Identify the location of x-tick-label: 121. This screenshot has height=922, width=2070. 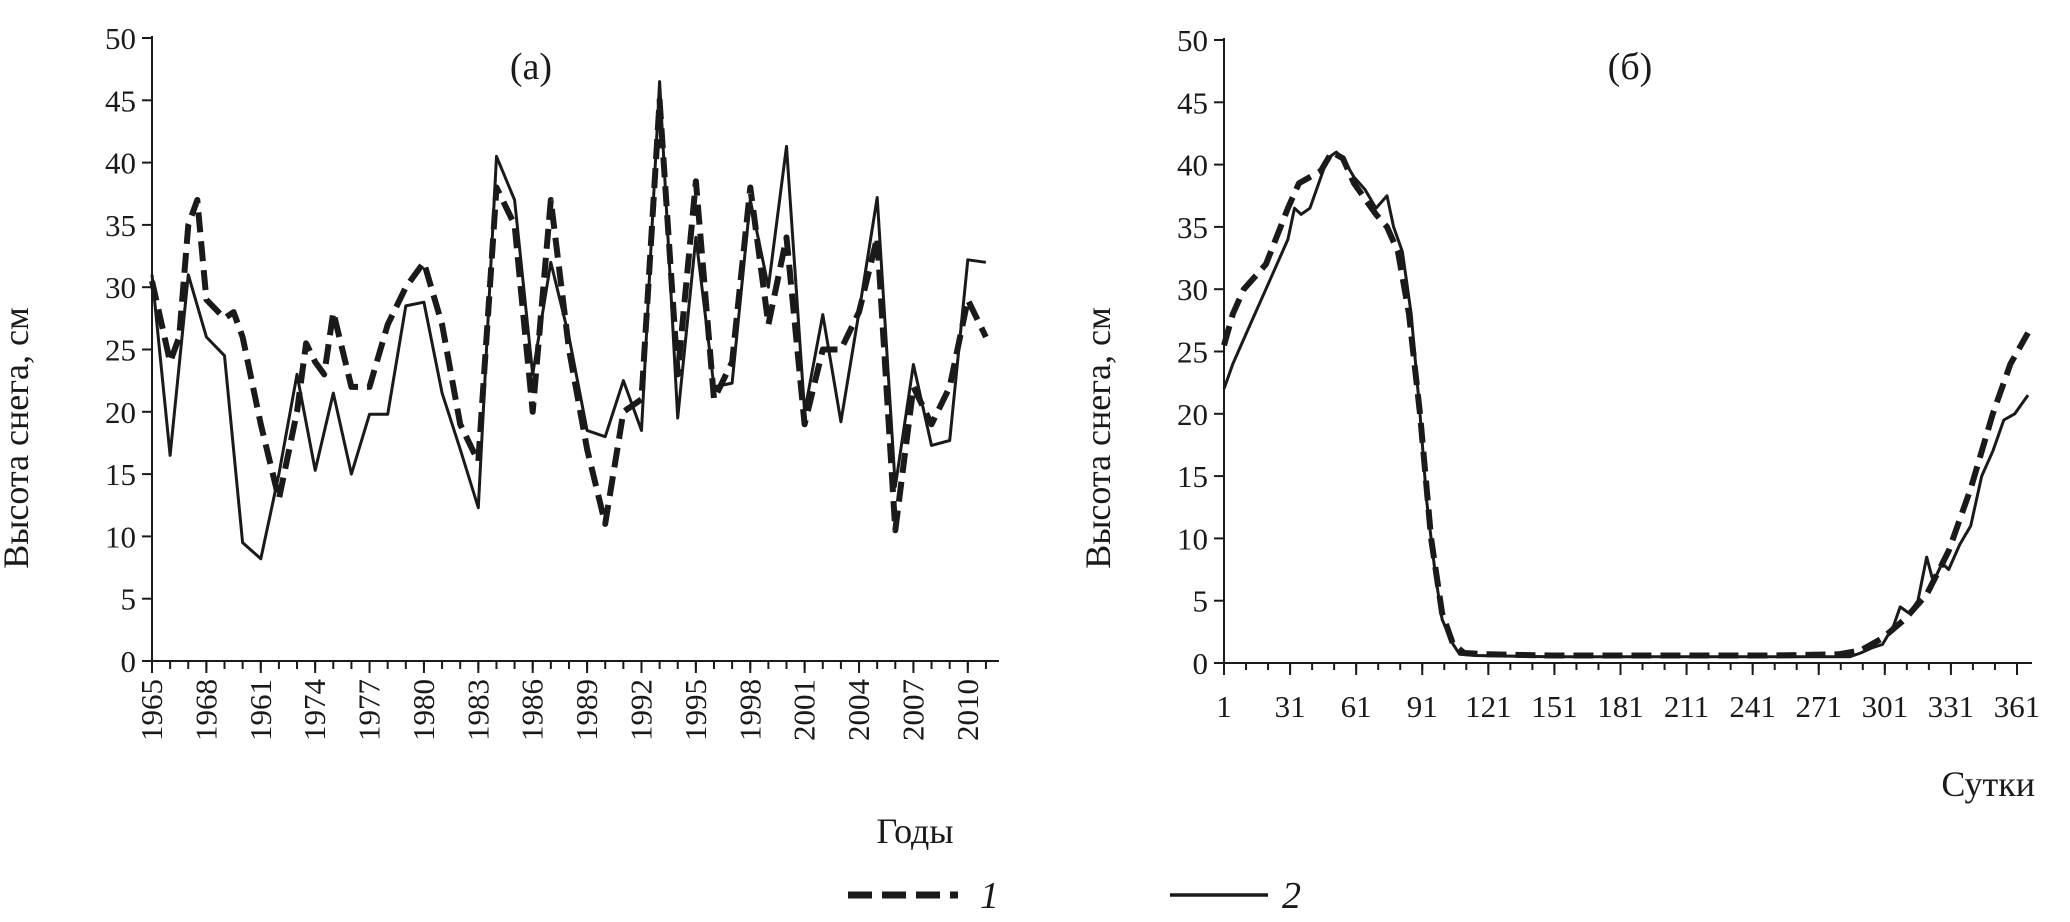
(1488, 706).